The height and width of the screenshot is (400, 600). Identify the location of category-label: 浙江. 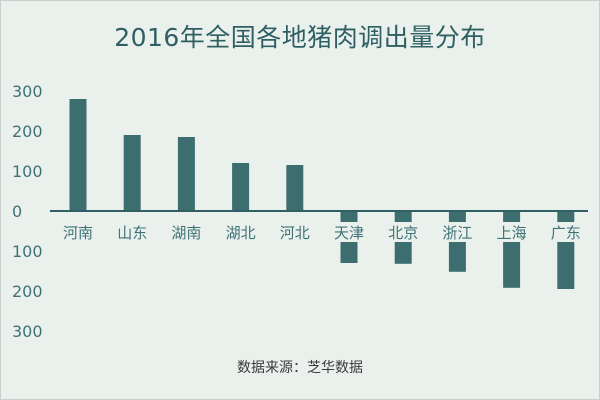
(457, 233).